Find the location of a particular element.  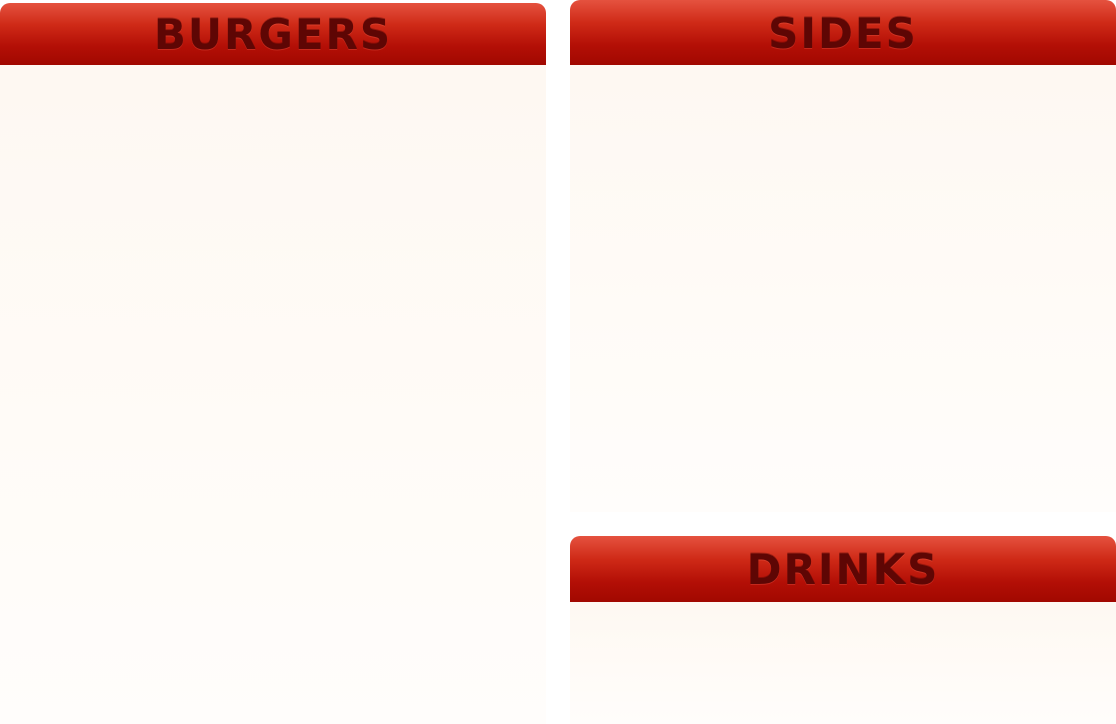

burgers-header: BURGERS is located at coordinates (273, 34).